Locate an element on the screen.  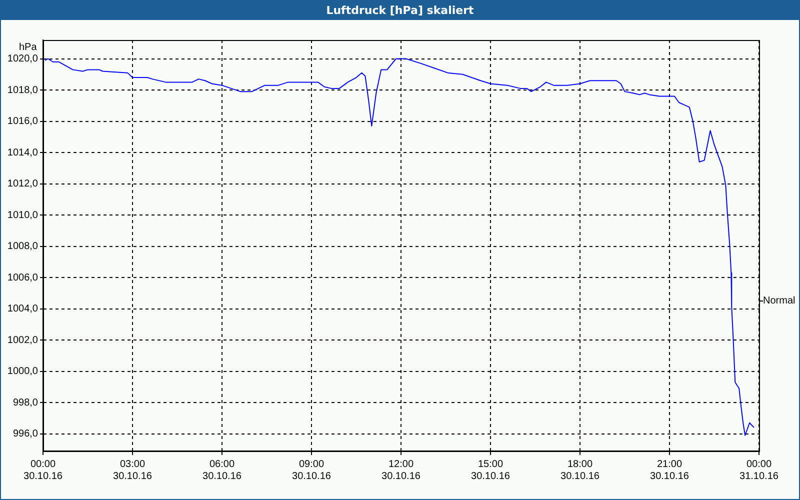
y-tick-label: 1014,0 is located at coordinates (22, 152).